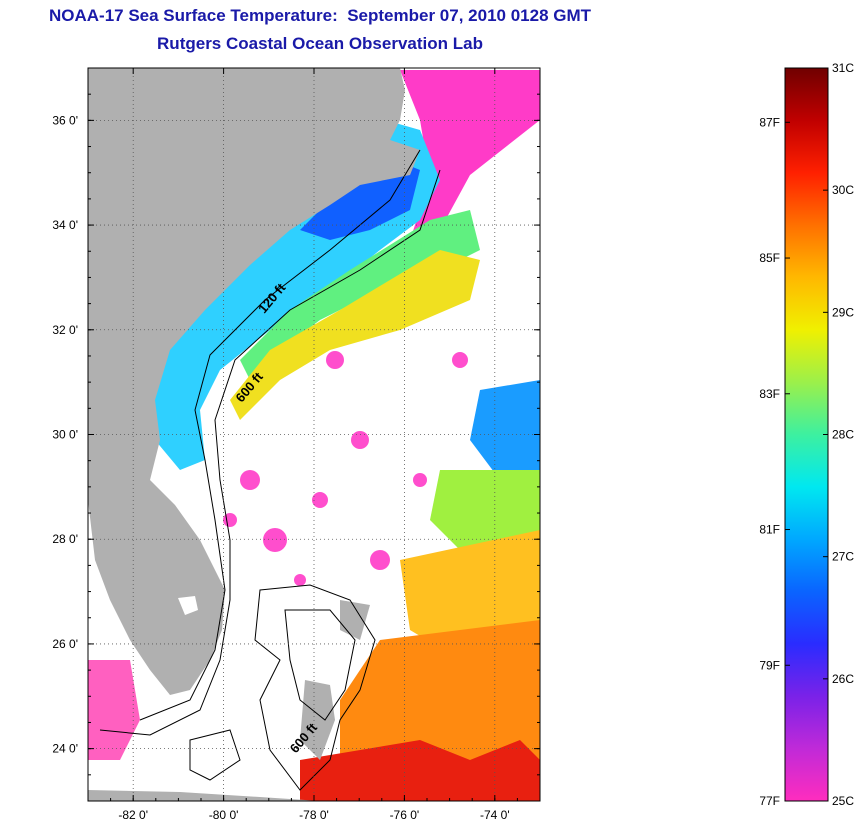 This screenshot has width=865, height=832. Describe the element at coordinates (133, 815) in the screenshot. I see `tick-label-lon: -82 0'` at that location.